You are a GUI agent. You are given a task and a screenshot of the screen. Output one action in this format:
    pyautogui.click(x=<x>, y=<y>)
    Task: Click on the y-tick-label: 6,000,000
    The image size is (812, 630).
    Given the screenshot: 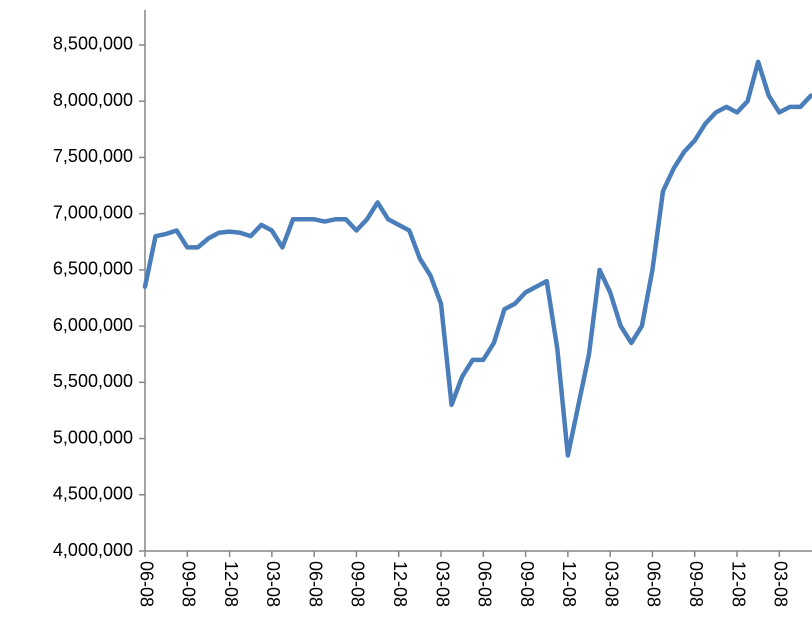 What is the action you would take?
    pyautogui.click(x=93, y=325)
    